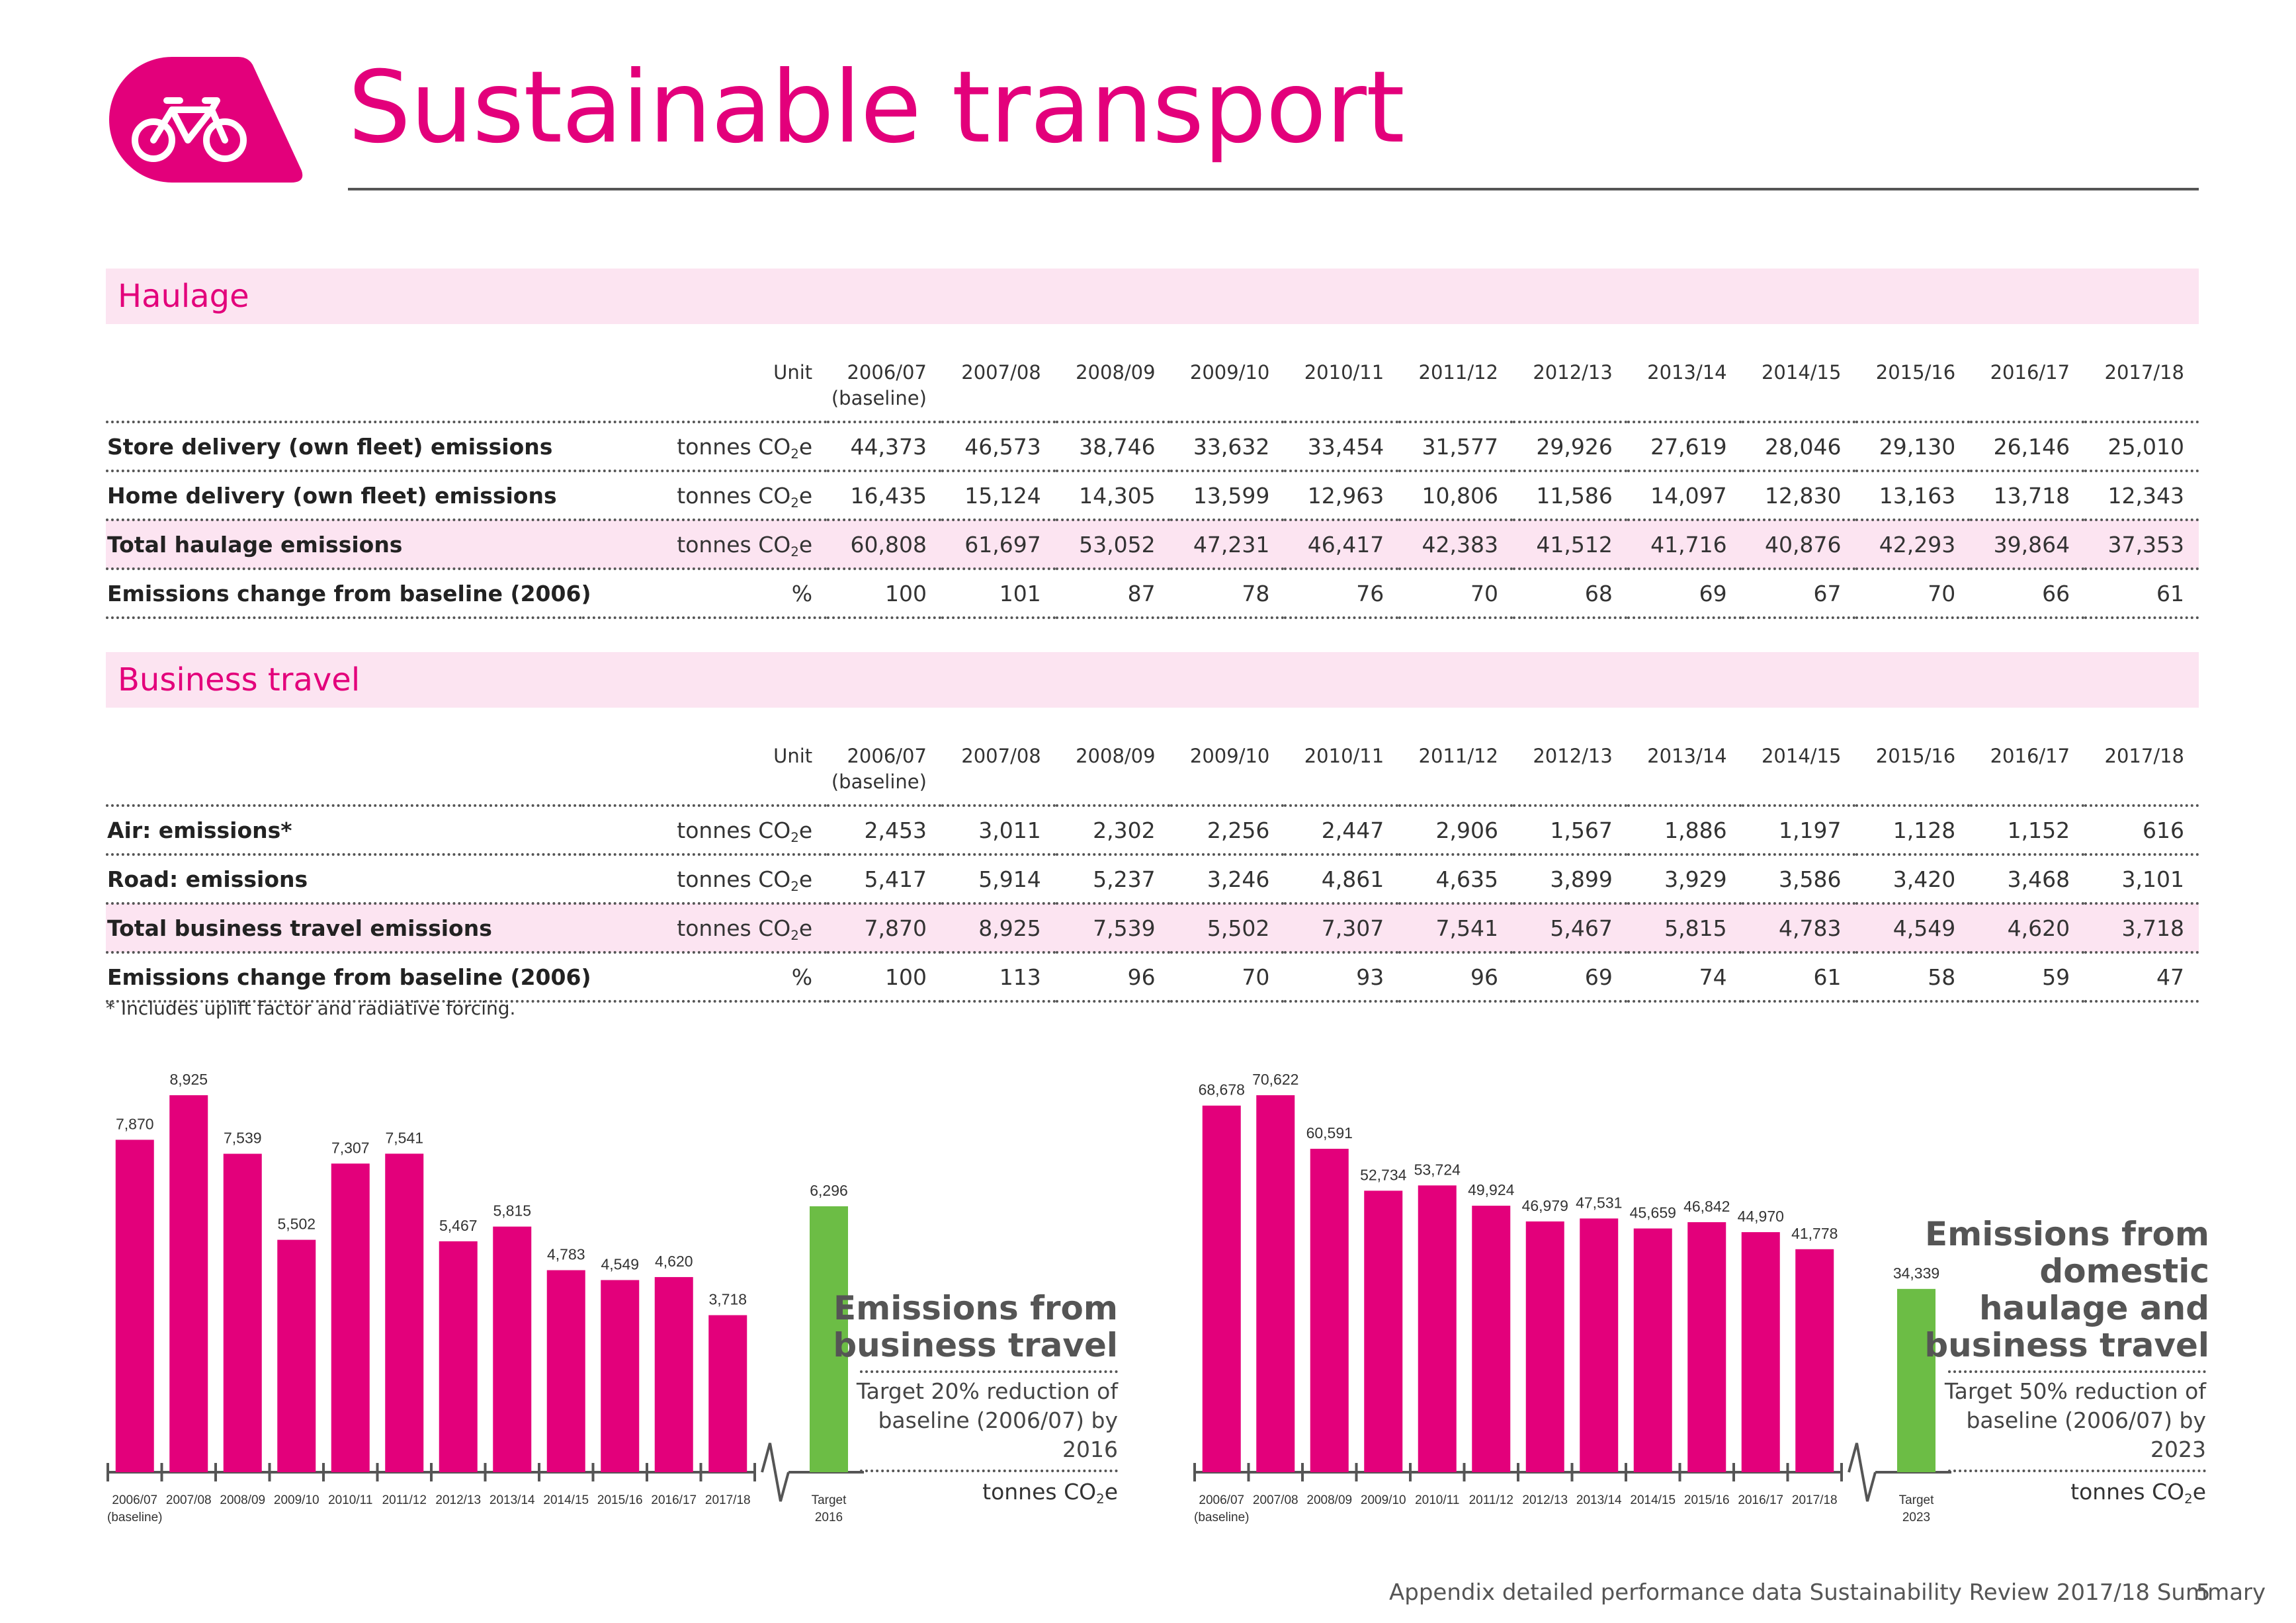 Image resolution: width=2296 pixels, height=1623 pixels. What do you see at coordinates (1570, 594) in the screenshot?
I see `table-cell: 68` at bounding box center [1570, 594].